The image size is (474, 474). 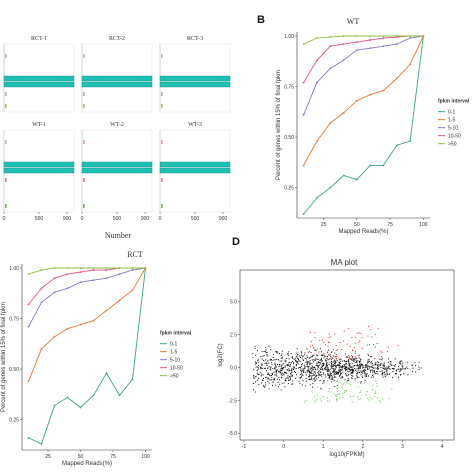 What do you see at coordinates (67, 219) in the screenshot?
I see `facet-x-tick-label: 900` at bounding box center [67, 219].